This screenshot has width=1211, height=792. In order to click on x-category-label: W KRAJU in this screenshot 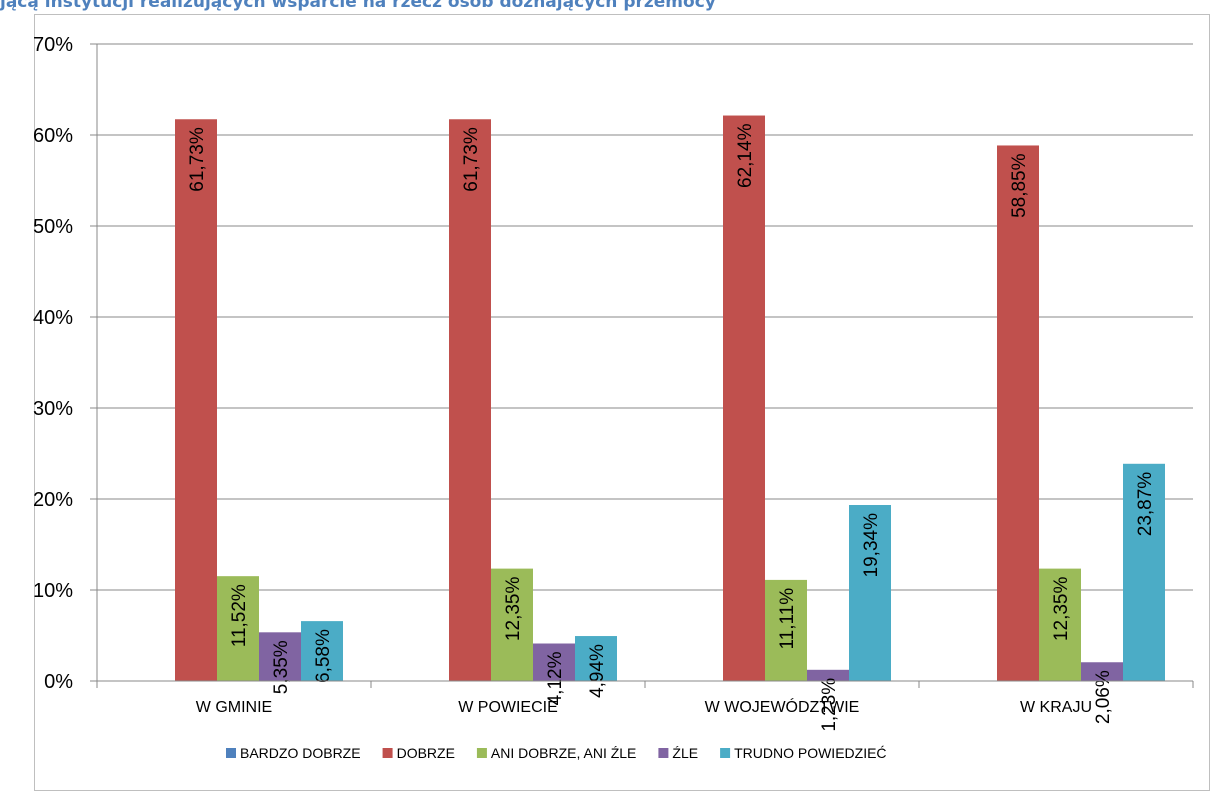, I will do `click(1056, 707)`.